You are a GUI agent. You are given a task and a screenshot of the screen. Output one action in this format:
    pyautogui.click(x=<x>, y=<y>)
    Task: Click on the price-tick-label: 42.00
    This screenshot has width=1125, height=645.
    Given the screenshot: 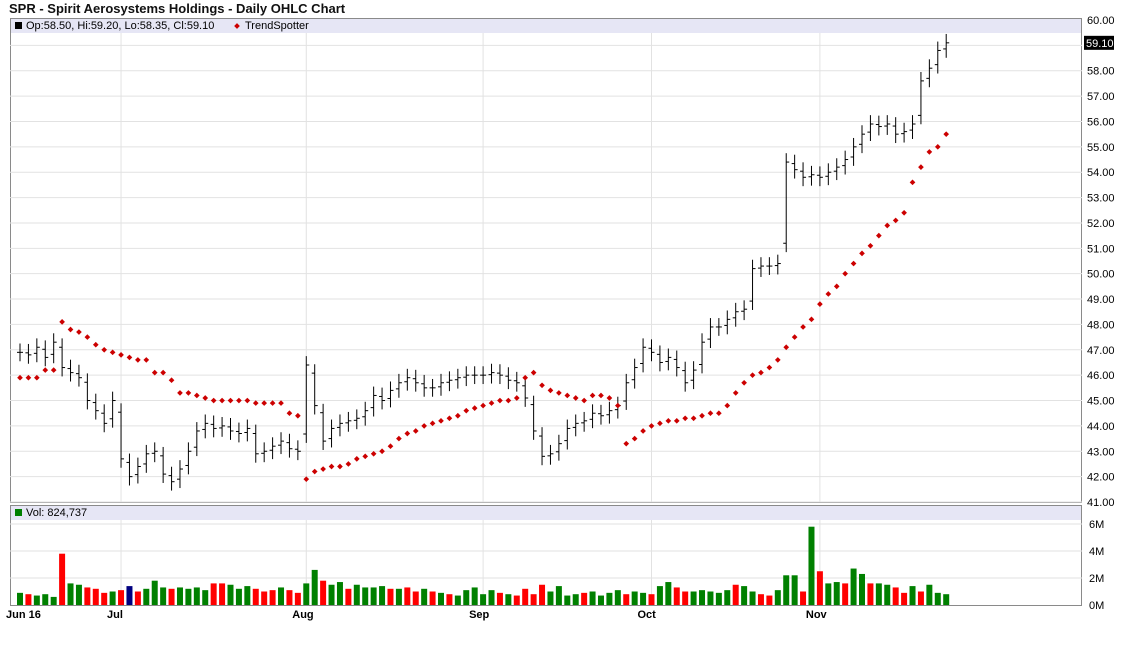 What is the action you would take?
    pyautogui.click(x=1101, y=478)
    